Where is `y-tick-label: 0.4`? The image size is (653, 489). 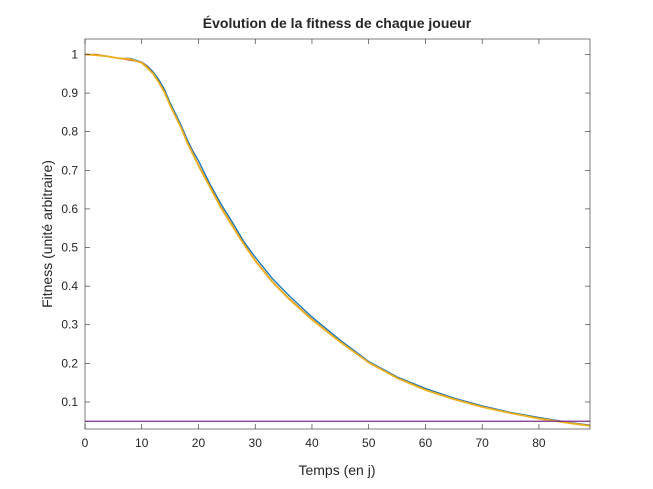
y-tick-label: 0.4 is located at coordinates (69, 286).